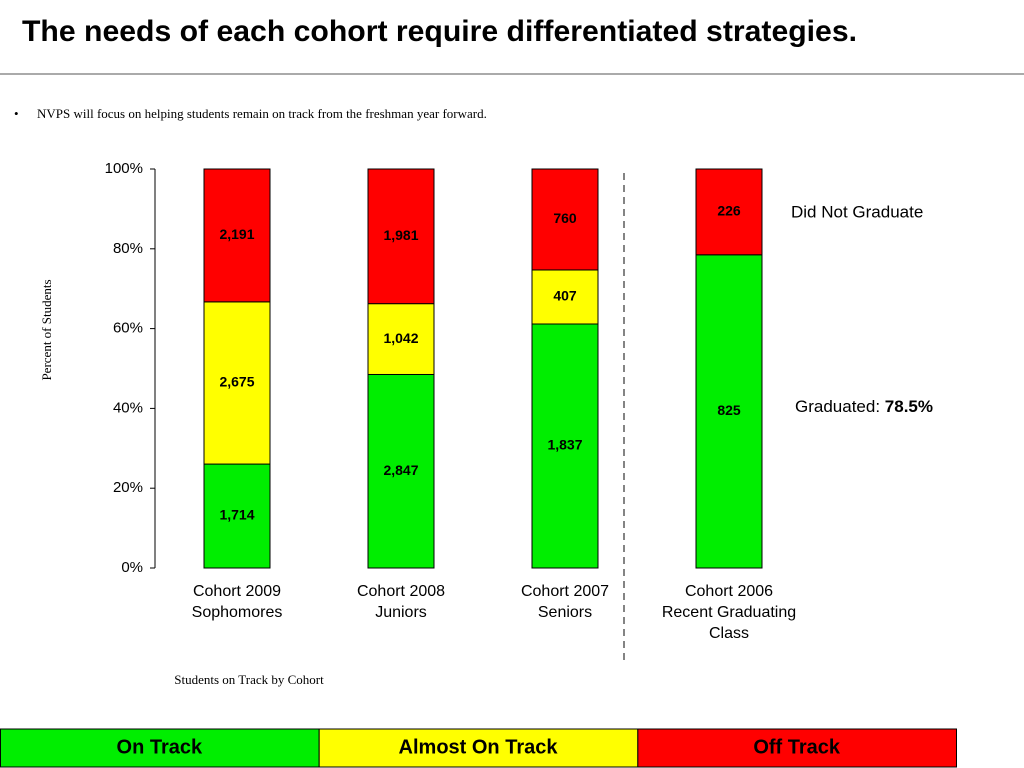 The height and width of the screenshot is (768, 1024). What do you see at coordinates (132, 567) in the screenshot?
I see `y-tick-label: 0%` at bounding box center [132, 567].